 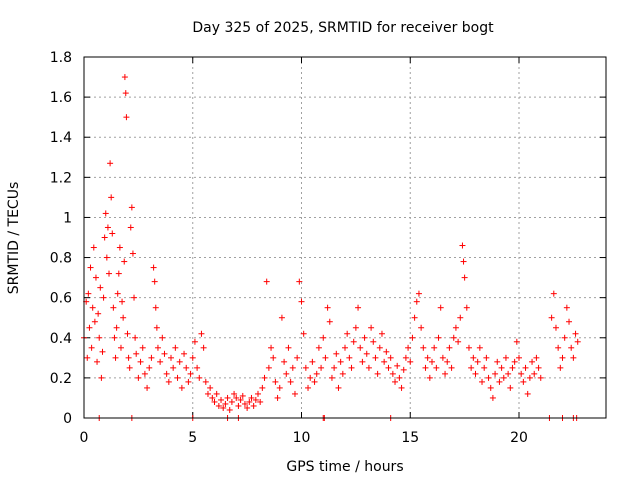 What do you see at coordinates (519, 438) in the screenshot?
I see `x-tick-label: 20` at bounding box center [519, 438].